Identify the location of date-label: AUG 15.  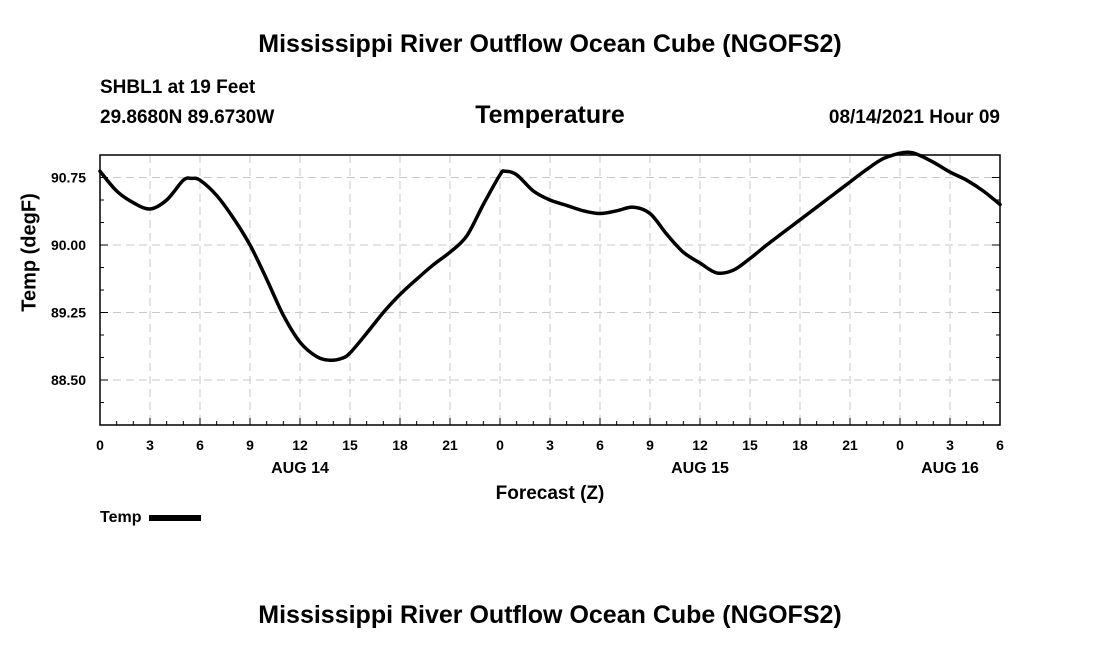
(700, 468).